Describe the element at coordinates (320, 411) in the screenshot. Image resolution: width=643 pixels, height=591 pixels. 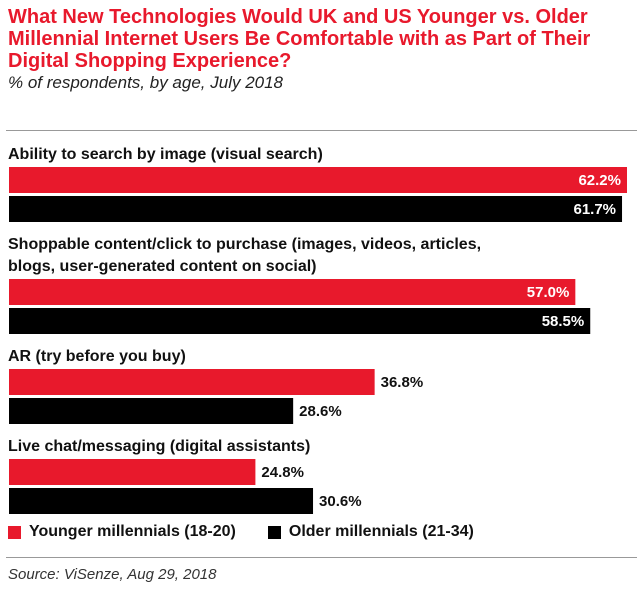
I see `data-label: 28.6%` at that location.